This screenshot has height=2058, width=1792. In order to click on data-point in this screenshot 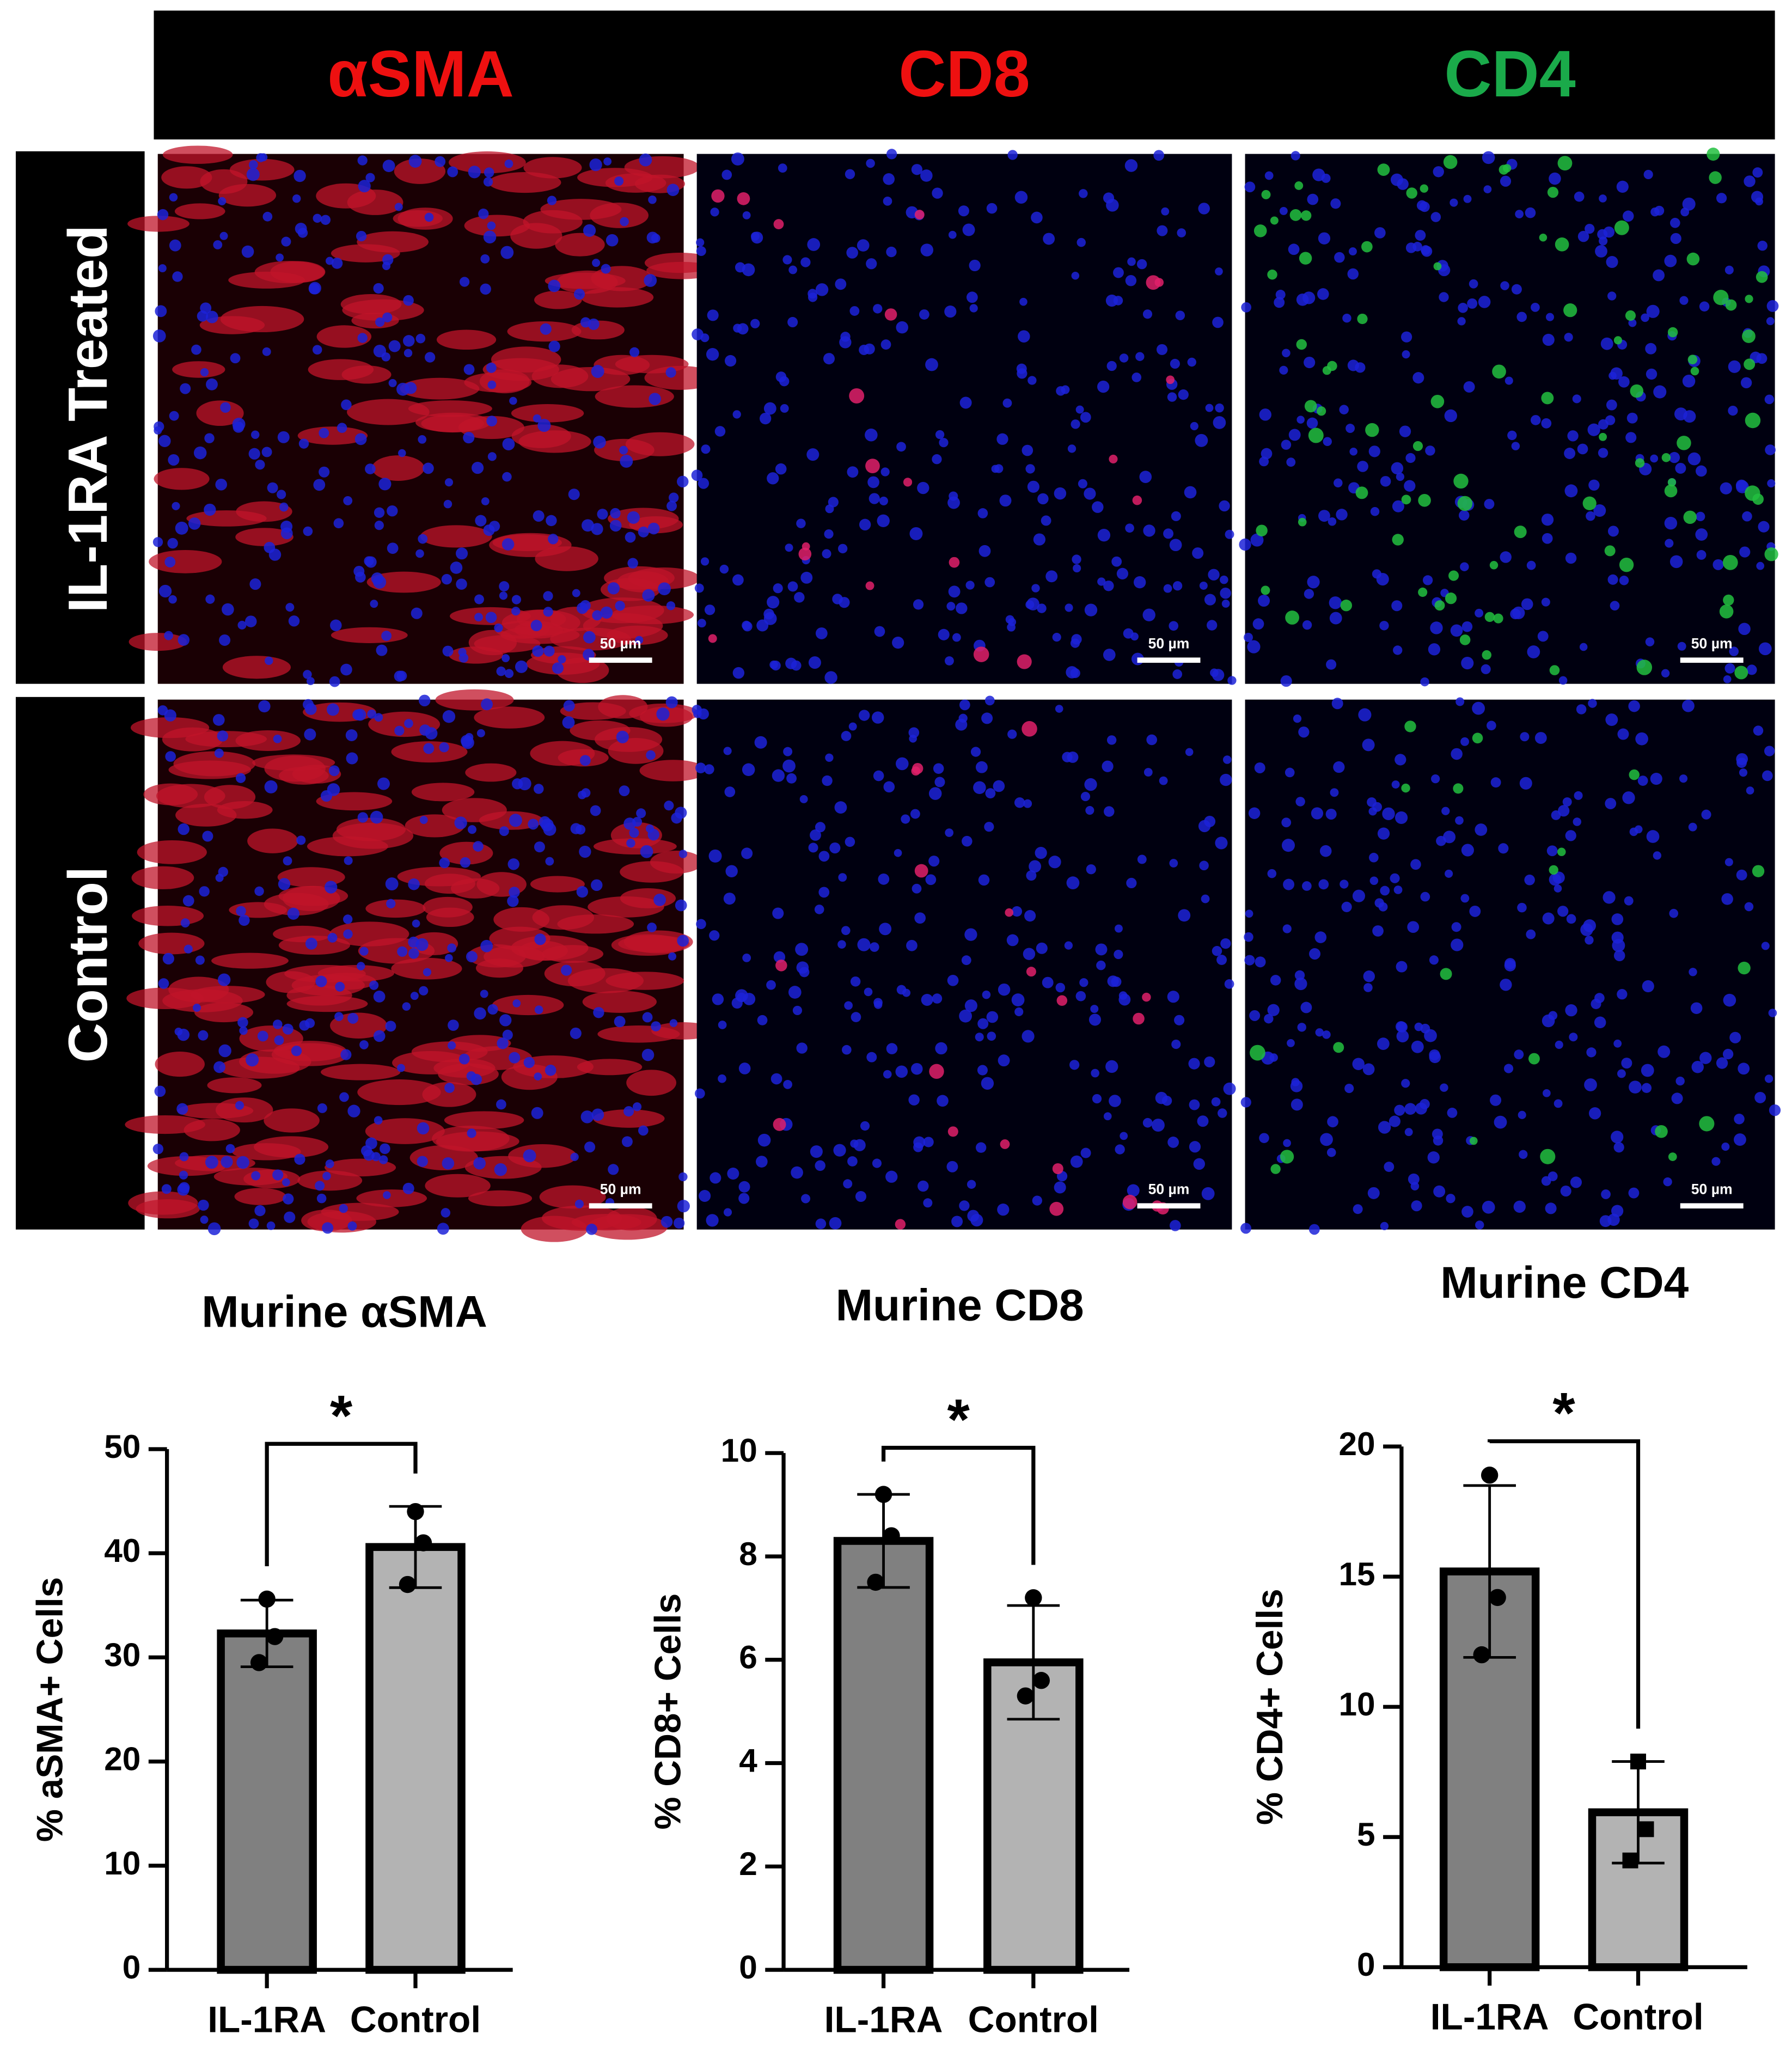, I will do `click(1630, 1860)`.